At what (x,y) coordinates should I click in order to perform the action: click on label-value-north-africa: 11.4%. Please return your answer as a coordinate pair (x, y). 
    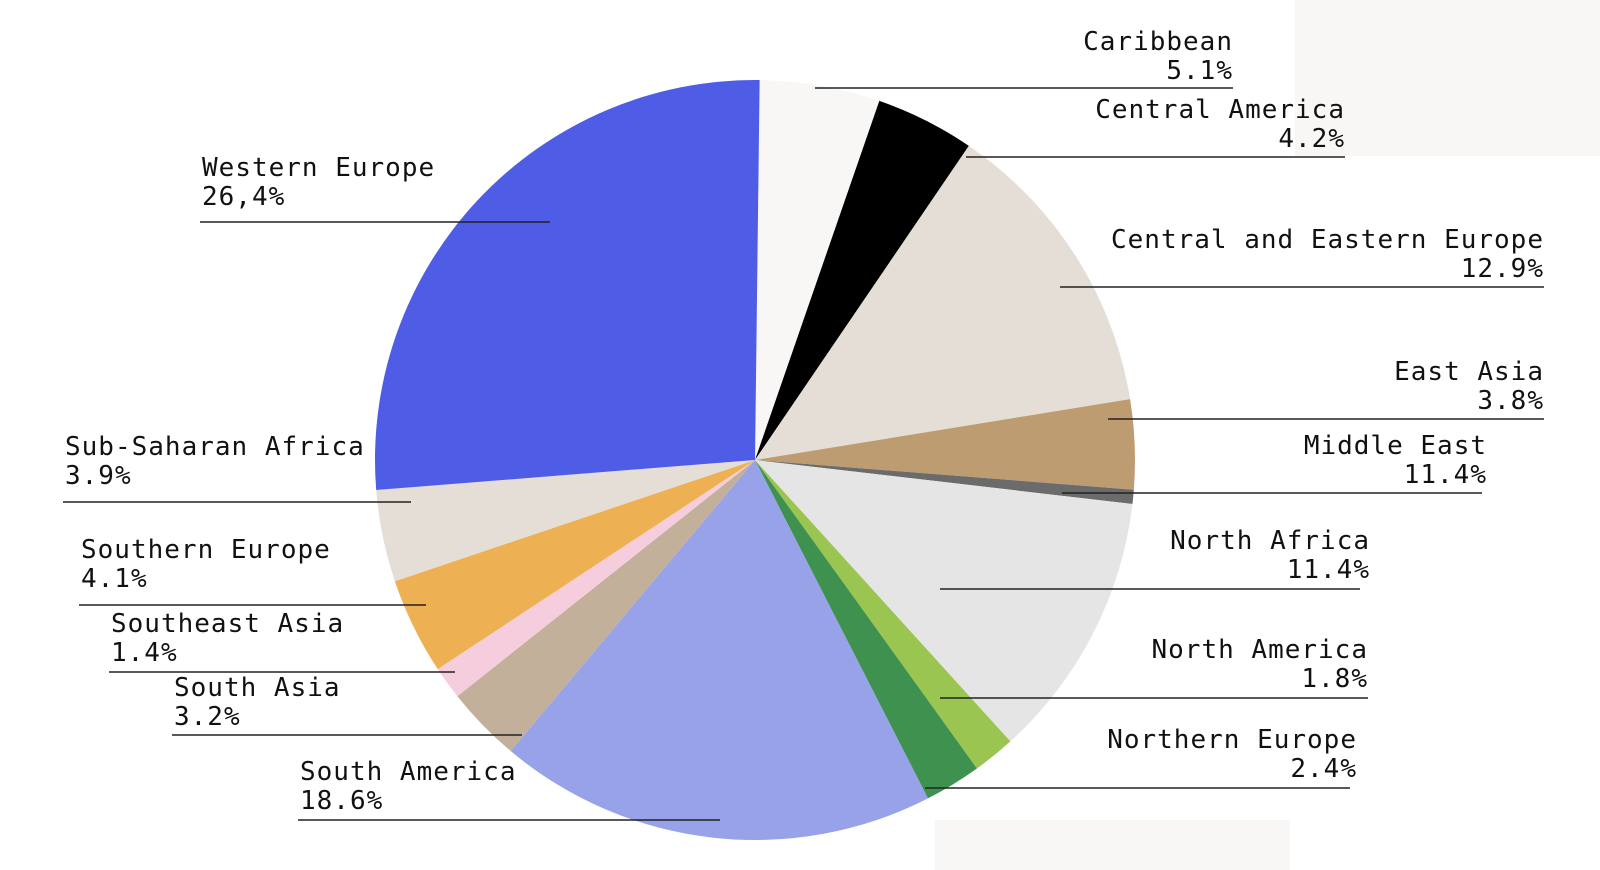
    Looking at the image, I should click on (1328, 570).